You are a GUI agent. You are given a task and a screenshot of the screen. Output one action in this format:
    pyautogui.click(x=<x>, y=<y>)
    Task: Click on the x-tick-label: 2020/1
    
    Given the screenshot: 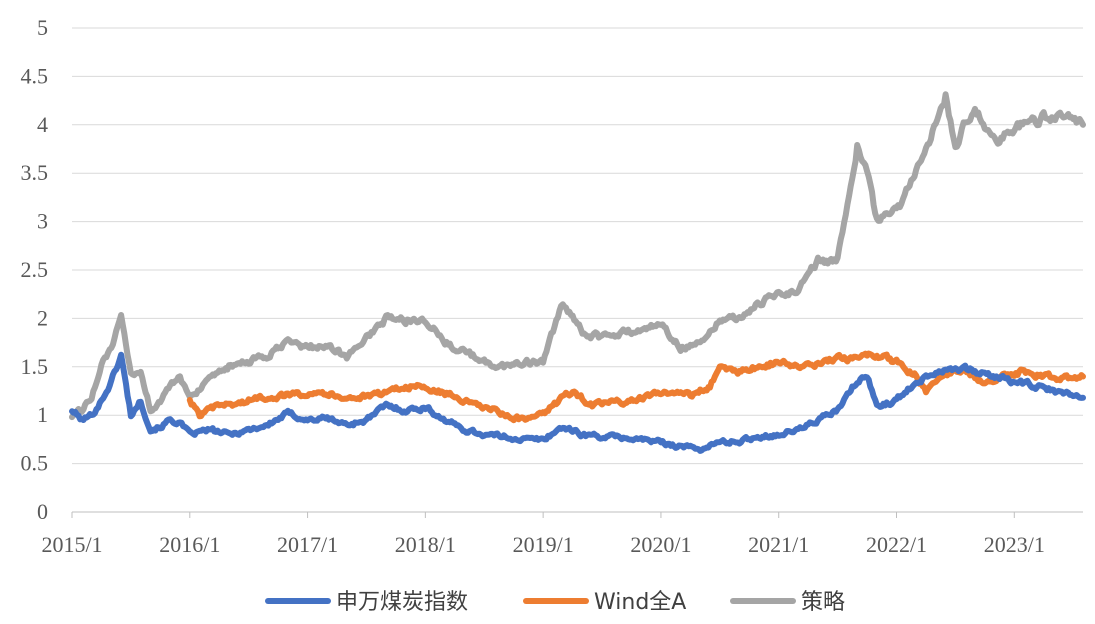 What is the action you would take?
    pyautogui.click(x=660, y=544)
    